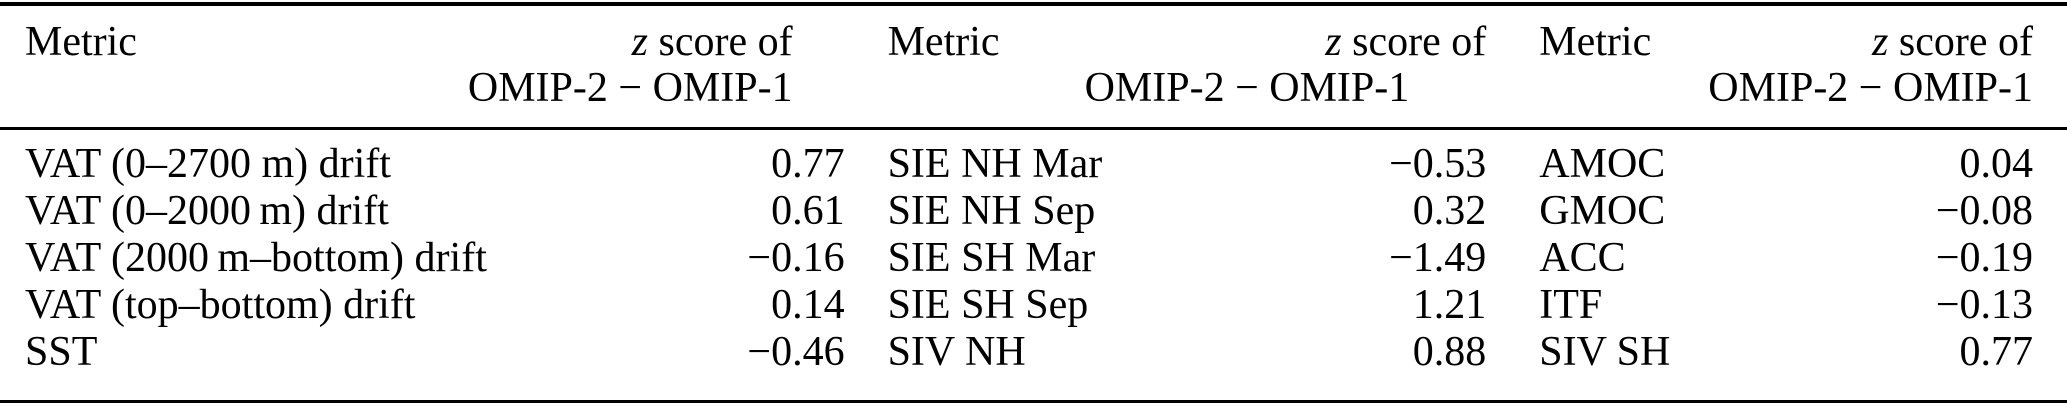 This screenshot has height=409, width=2067. What do you see at coordinates (435, 352) in the screenshot?
I see `table-row: SST −0.46` at bounding box center [435, 352].